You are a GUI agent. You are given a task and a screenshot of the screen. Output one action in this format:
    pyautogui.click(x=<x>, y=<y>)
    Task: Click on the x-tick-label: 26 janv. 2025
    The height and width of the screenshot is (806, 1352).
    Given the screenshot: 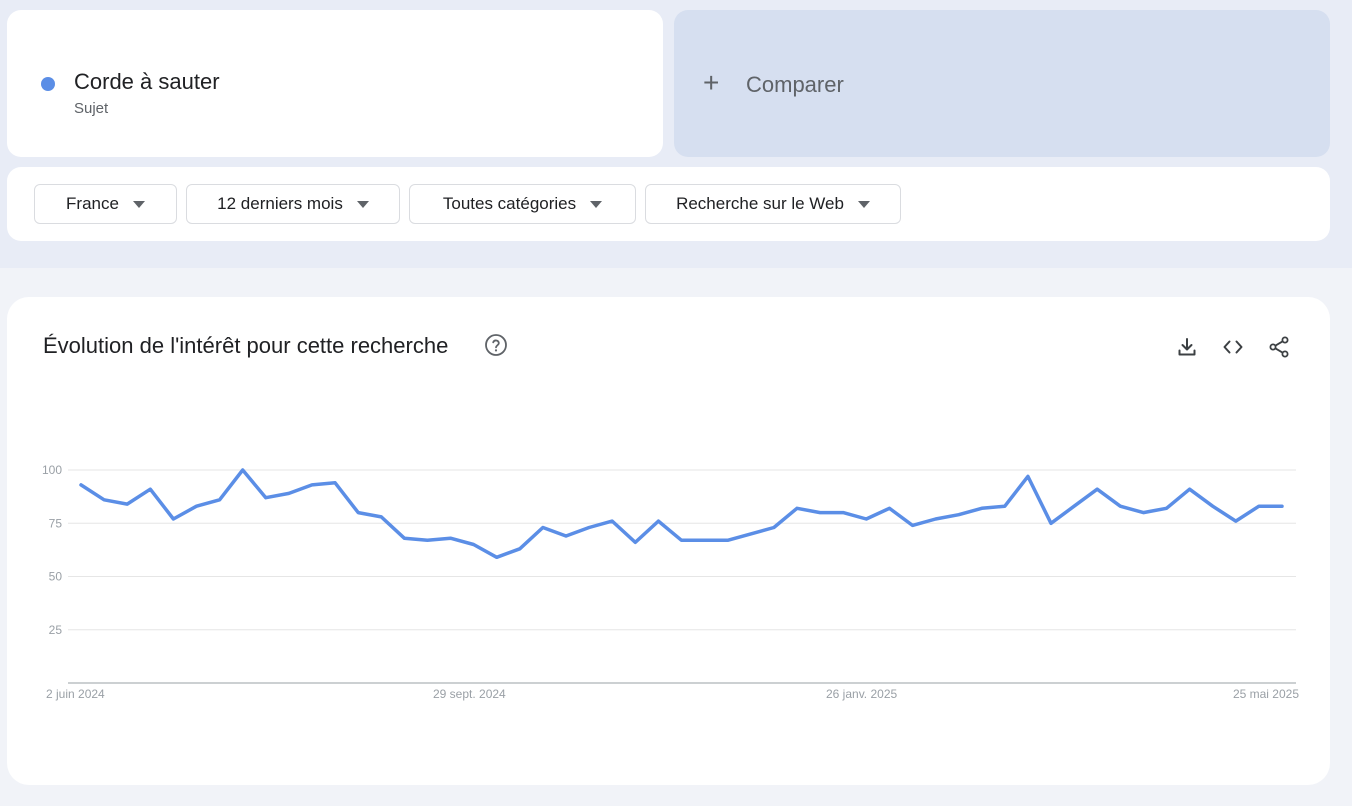 What is the action you would take?
    pyautogui.click(x=861, y=694)
    